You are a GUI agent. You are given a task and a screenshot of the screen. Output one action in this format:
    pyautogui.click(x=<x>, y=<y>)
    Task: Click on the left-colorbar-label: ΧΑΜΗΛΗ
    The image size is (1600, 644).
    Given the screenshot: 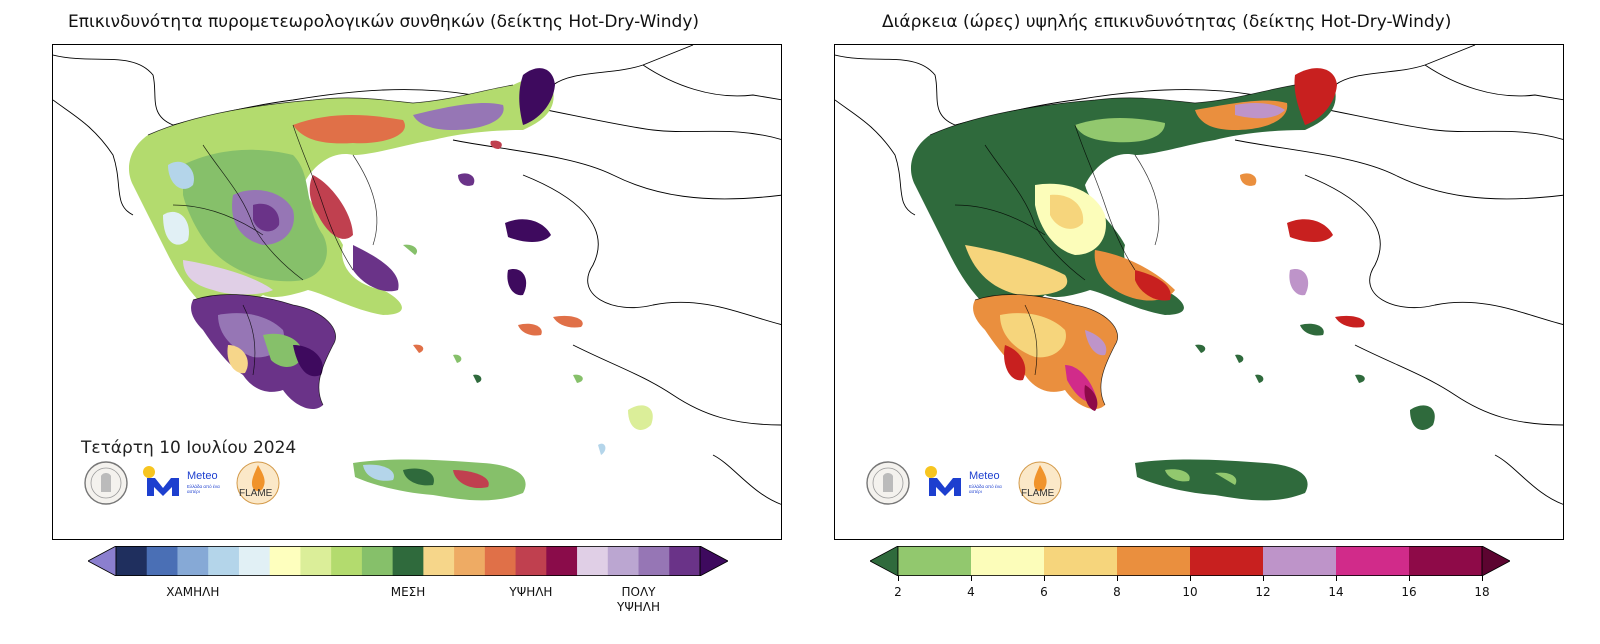 What is the action you would take?
    pyautogui.click(x=193, y=592)
    